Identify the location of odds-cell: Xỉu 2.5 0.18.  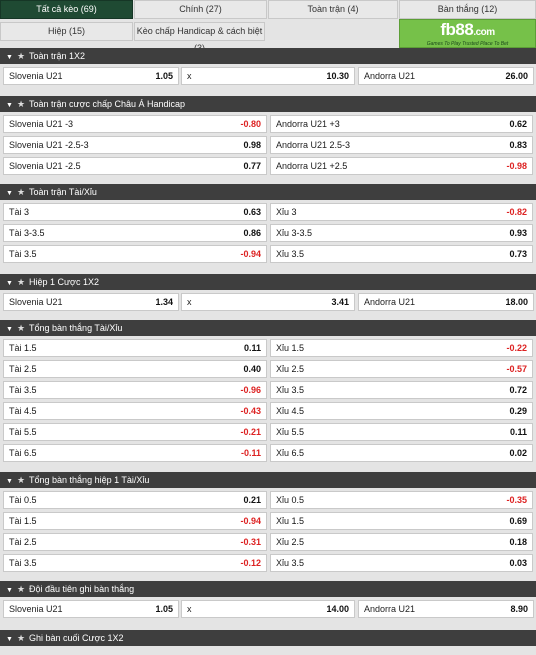
(401, 542).